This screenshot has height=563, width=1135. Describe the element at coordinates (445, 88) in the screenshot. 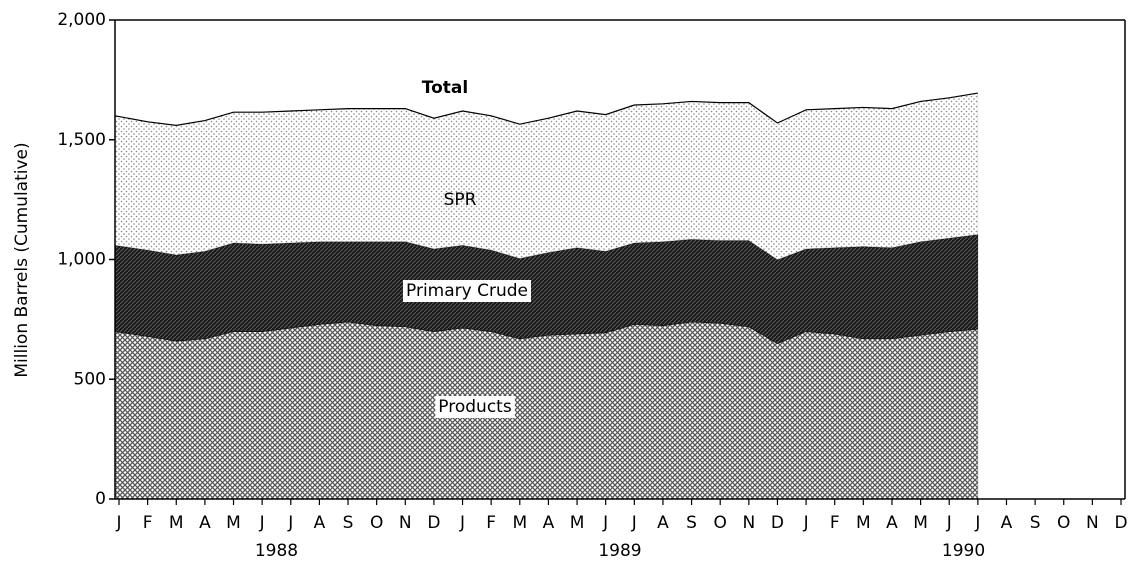

I see `annotation: Total` at that location.